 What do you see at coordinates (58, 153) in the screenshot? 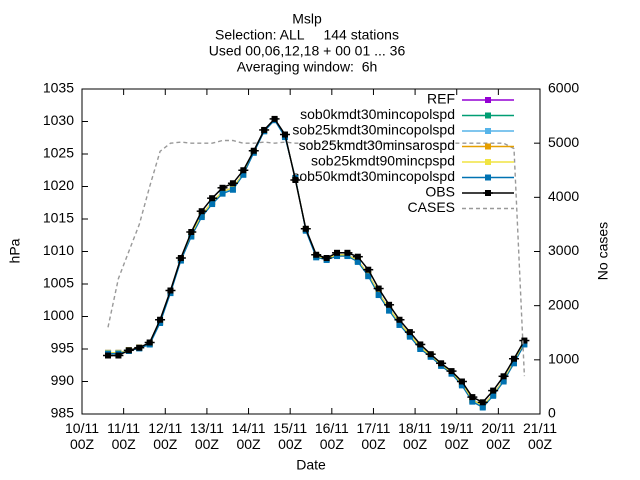
I see `y-tick-label: 1025` at bounding box center [58, 153].